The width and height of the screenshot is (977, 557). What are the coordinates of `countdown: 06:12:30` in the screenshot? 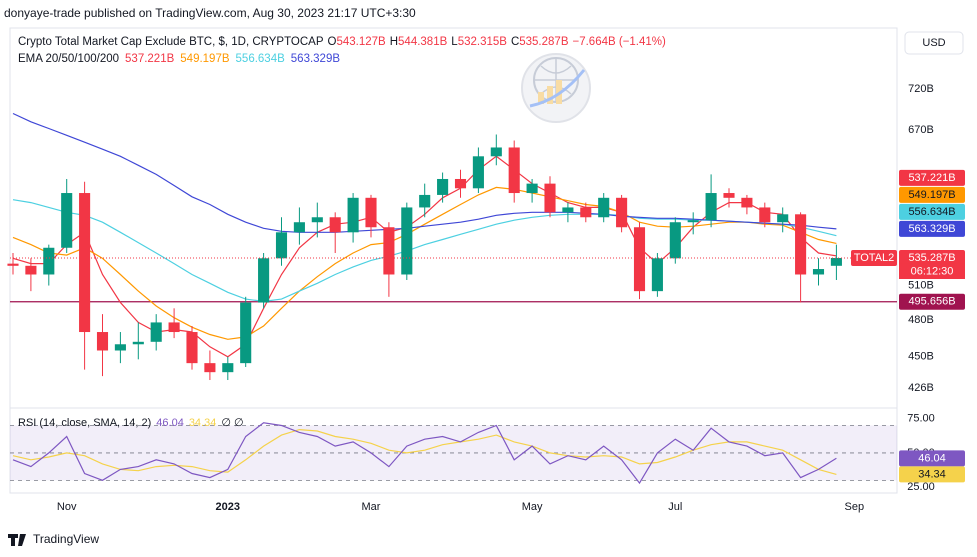 It's located at (932, 271).